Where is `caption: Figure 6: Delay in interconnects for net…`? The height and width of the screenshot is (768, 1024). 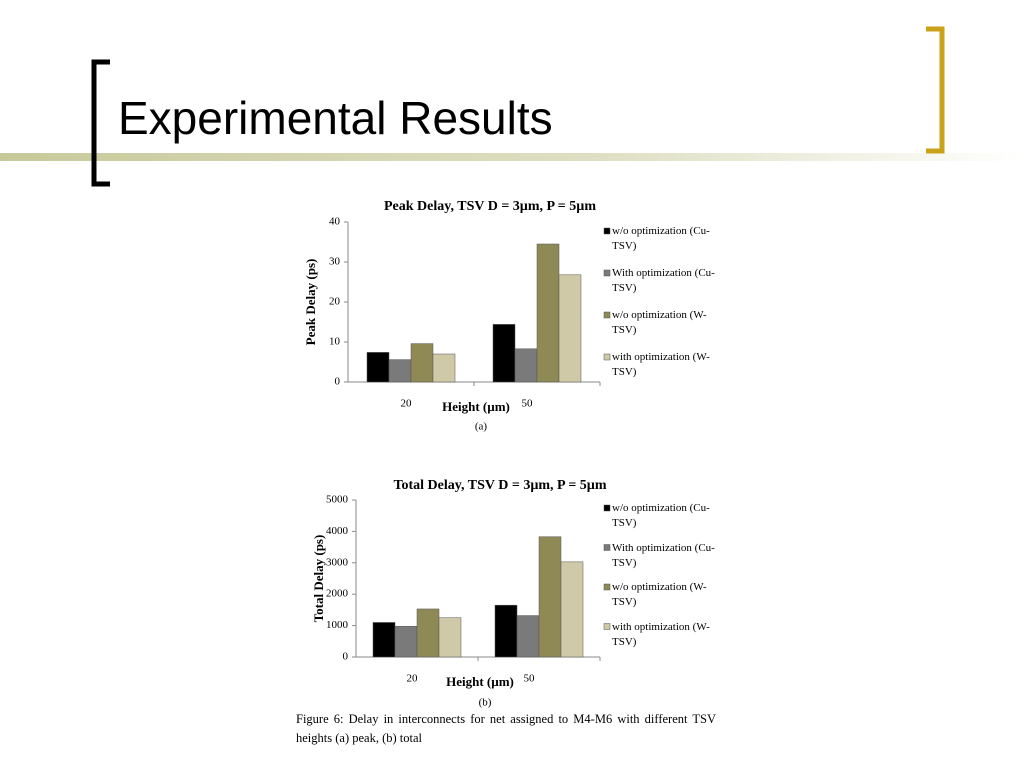
caption: Figure 6: Delay in interconnects for net… is located at coordinates (506, 728).